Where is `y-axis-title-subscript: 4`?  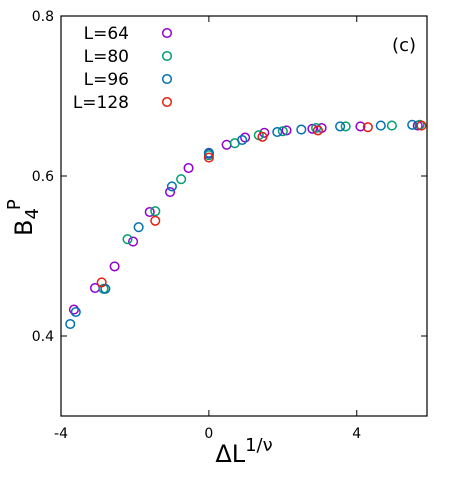
y-axis-title-subscript: 4 is located at coordinates (32, 213).